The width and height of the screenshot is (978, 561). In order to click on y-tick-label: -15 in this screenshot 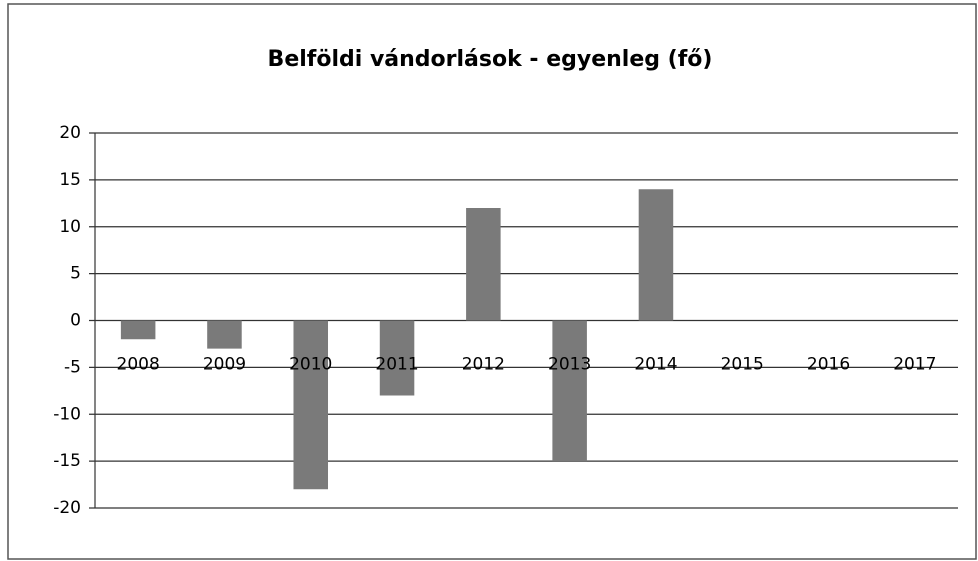, I will do `click(67, 461)`.